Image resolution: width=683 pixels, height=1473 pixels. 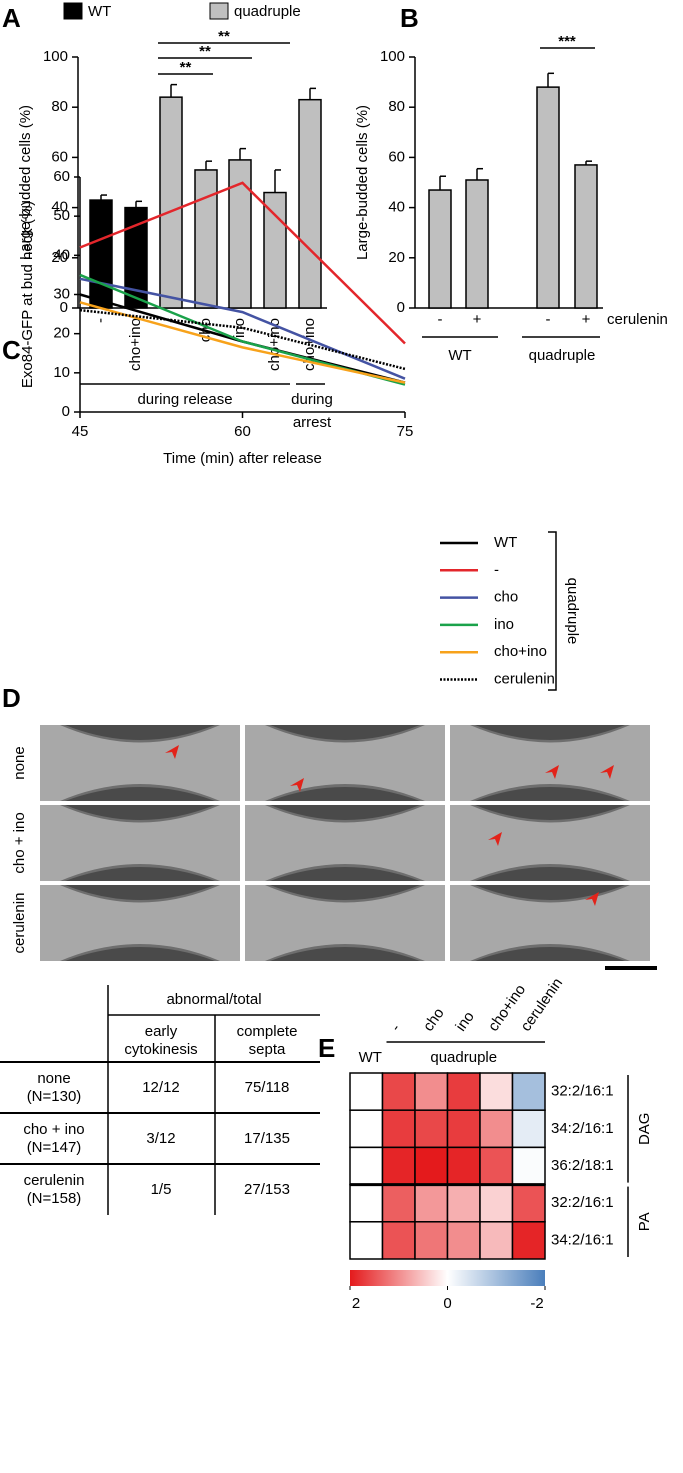 I want to click on legend-group: quadruple, so click(x=572, y=611).